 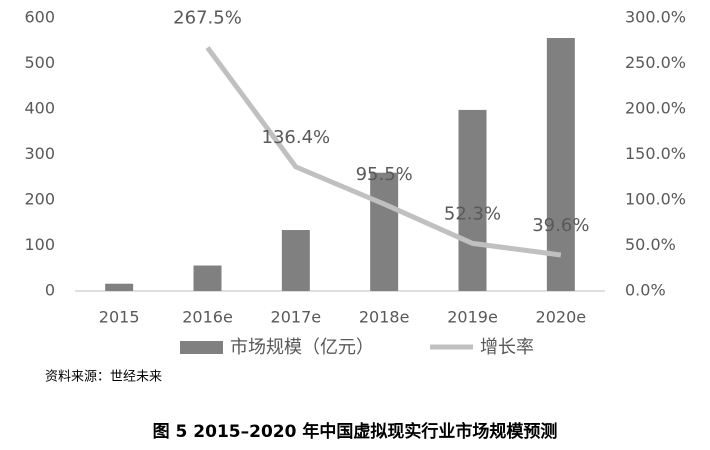 What do you see at coordinates (655, 17) in the screenshot?
I see `y2-tick-label: 300.0%` at bounding box center [655, 17].